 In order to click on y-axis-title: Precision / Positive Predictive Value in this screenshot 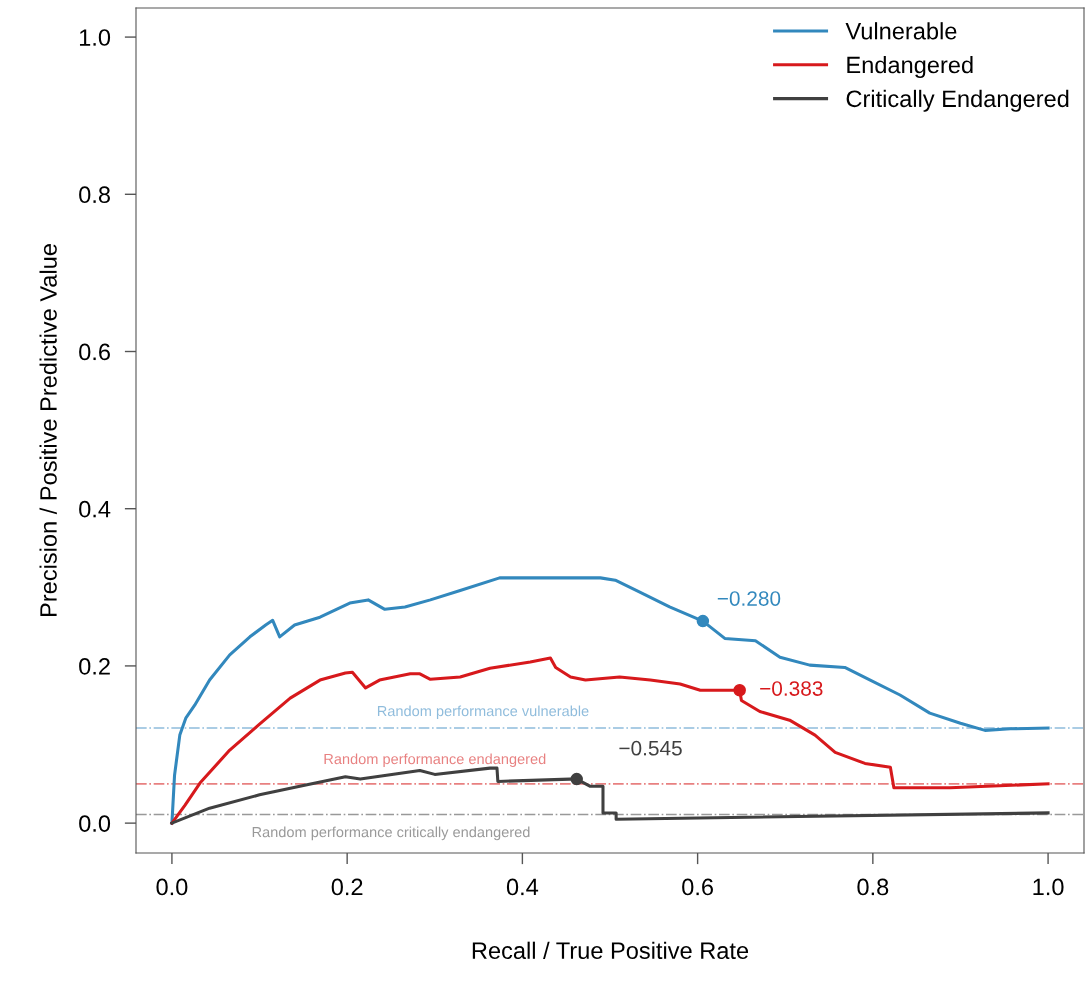, I will do `click(48, 430)`.